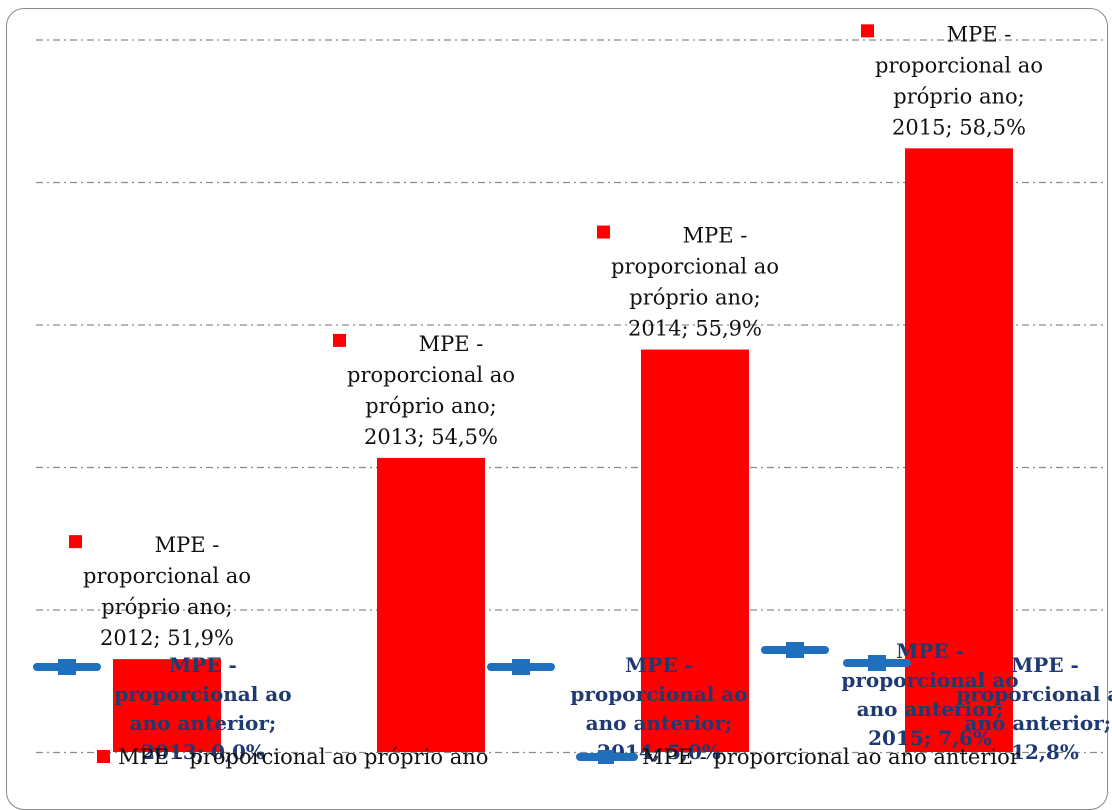 The image size is (1112, 810). I want to click on bar-2013, so click(431, 604).